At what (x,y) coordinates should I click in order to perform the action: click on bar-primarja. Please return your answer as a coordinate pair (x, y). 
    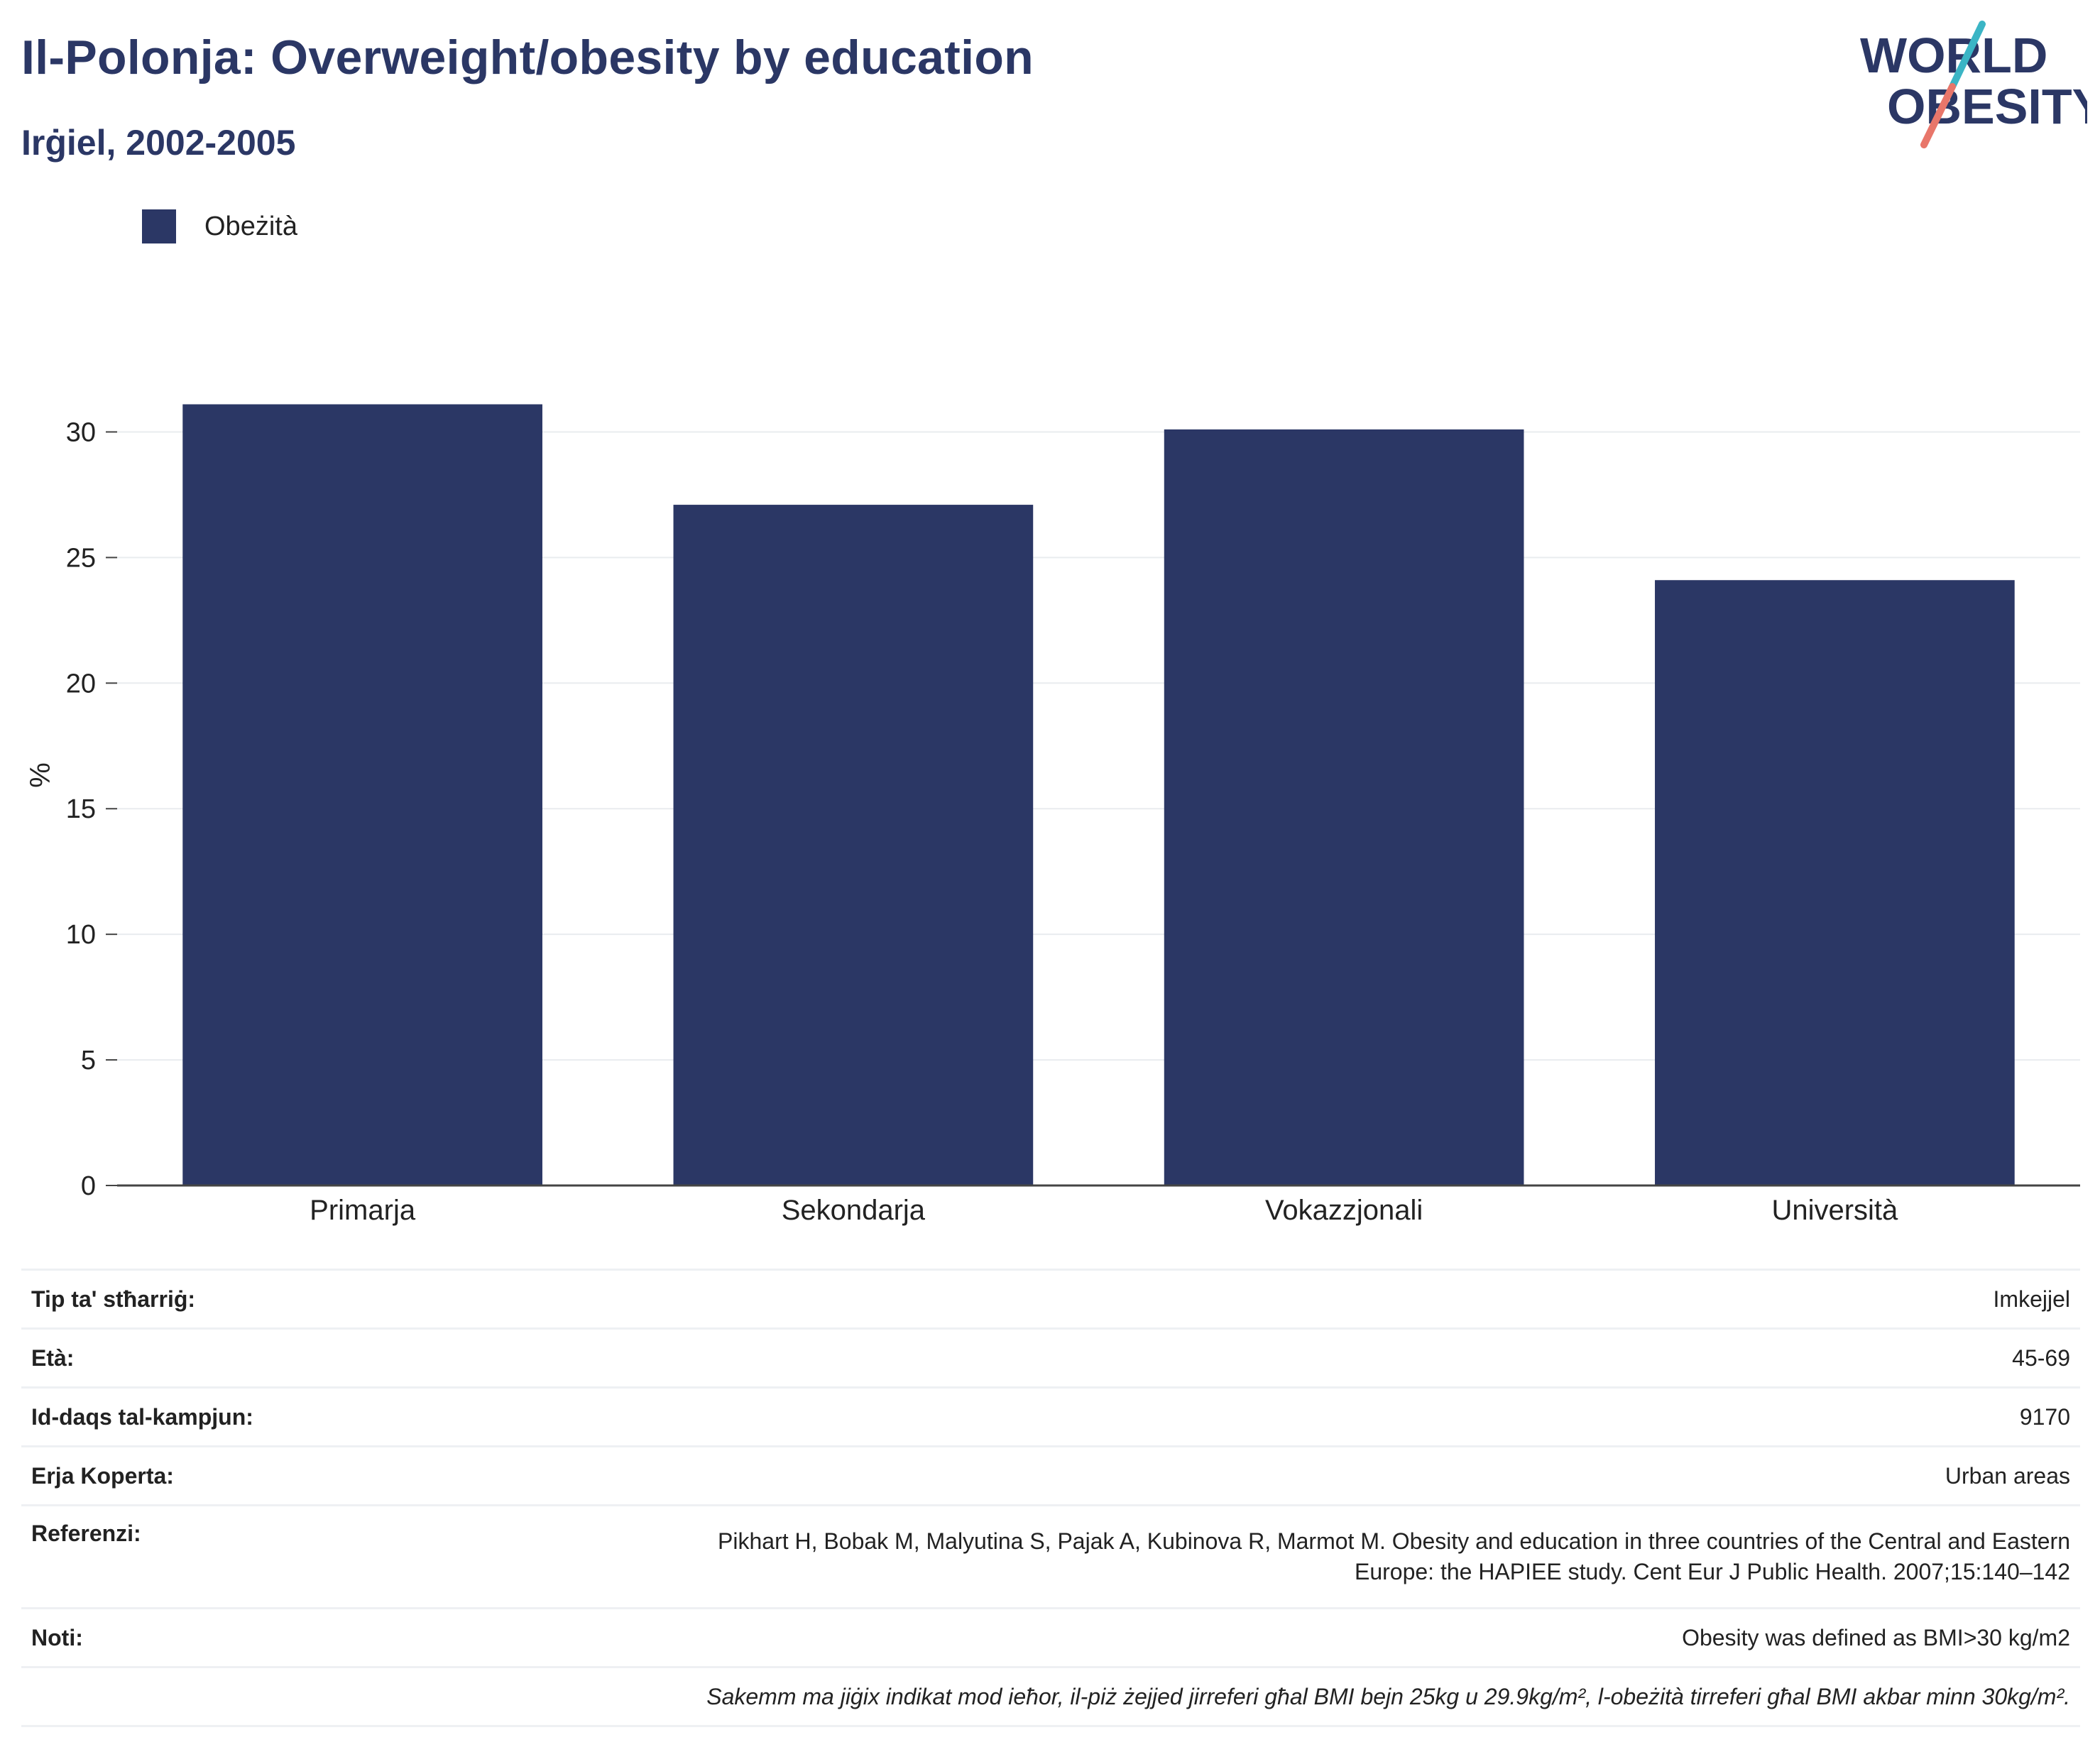
    Looking at the image, I should click on (362, 794).